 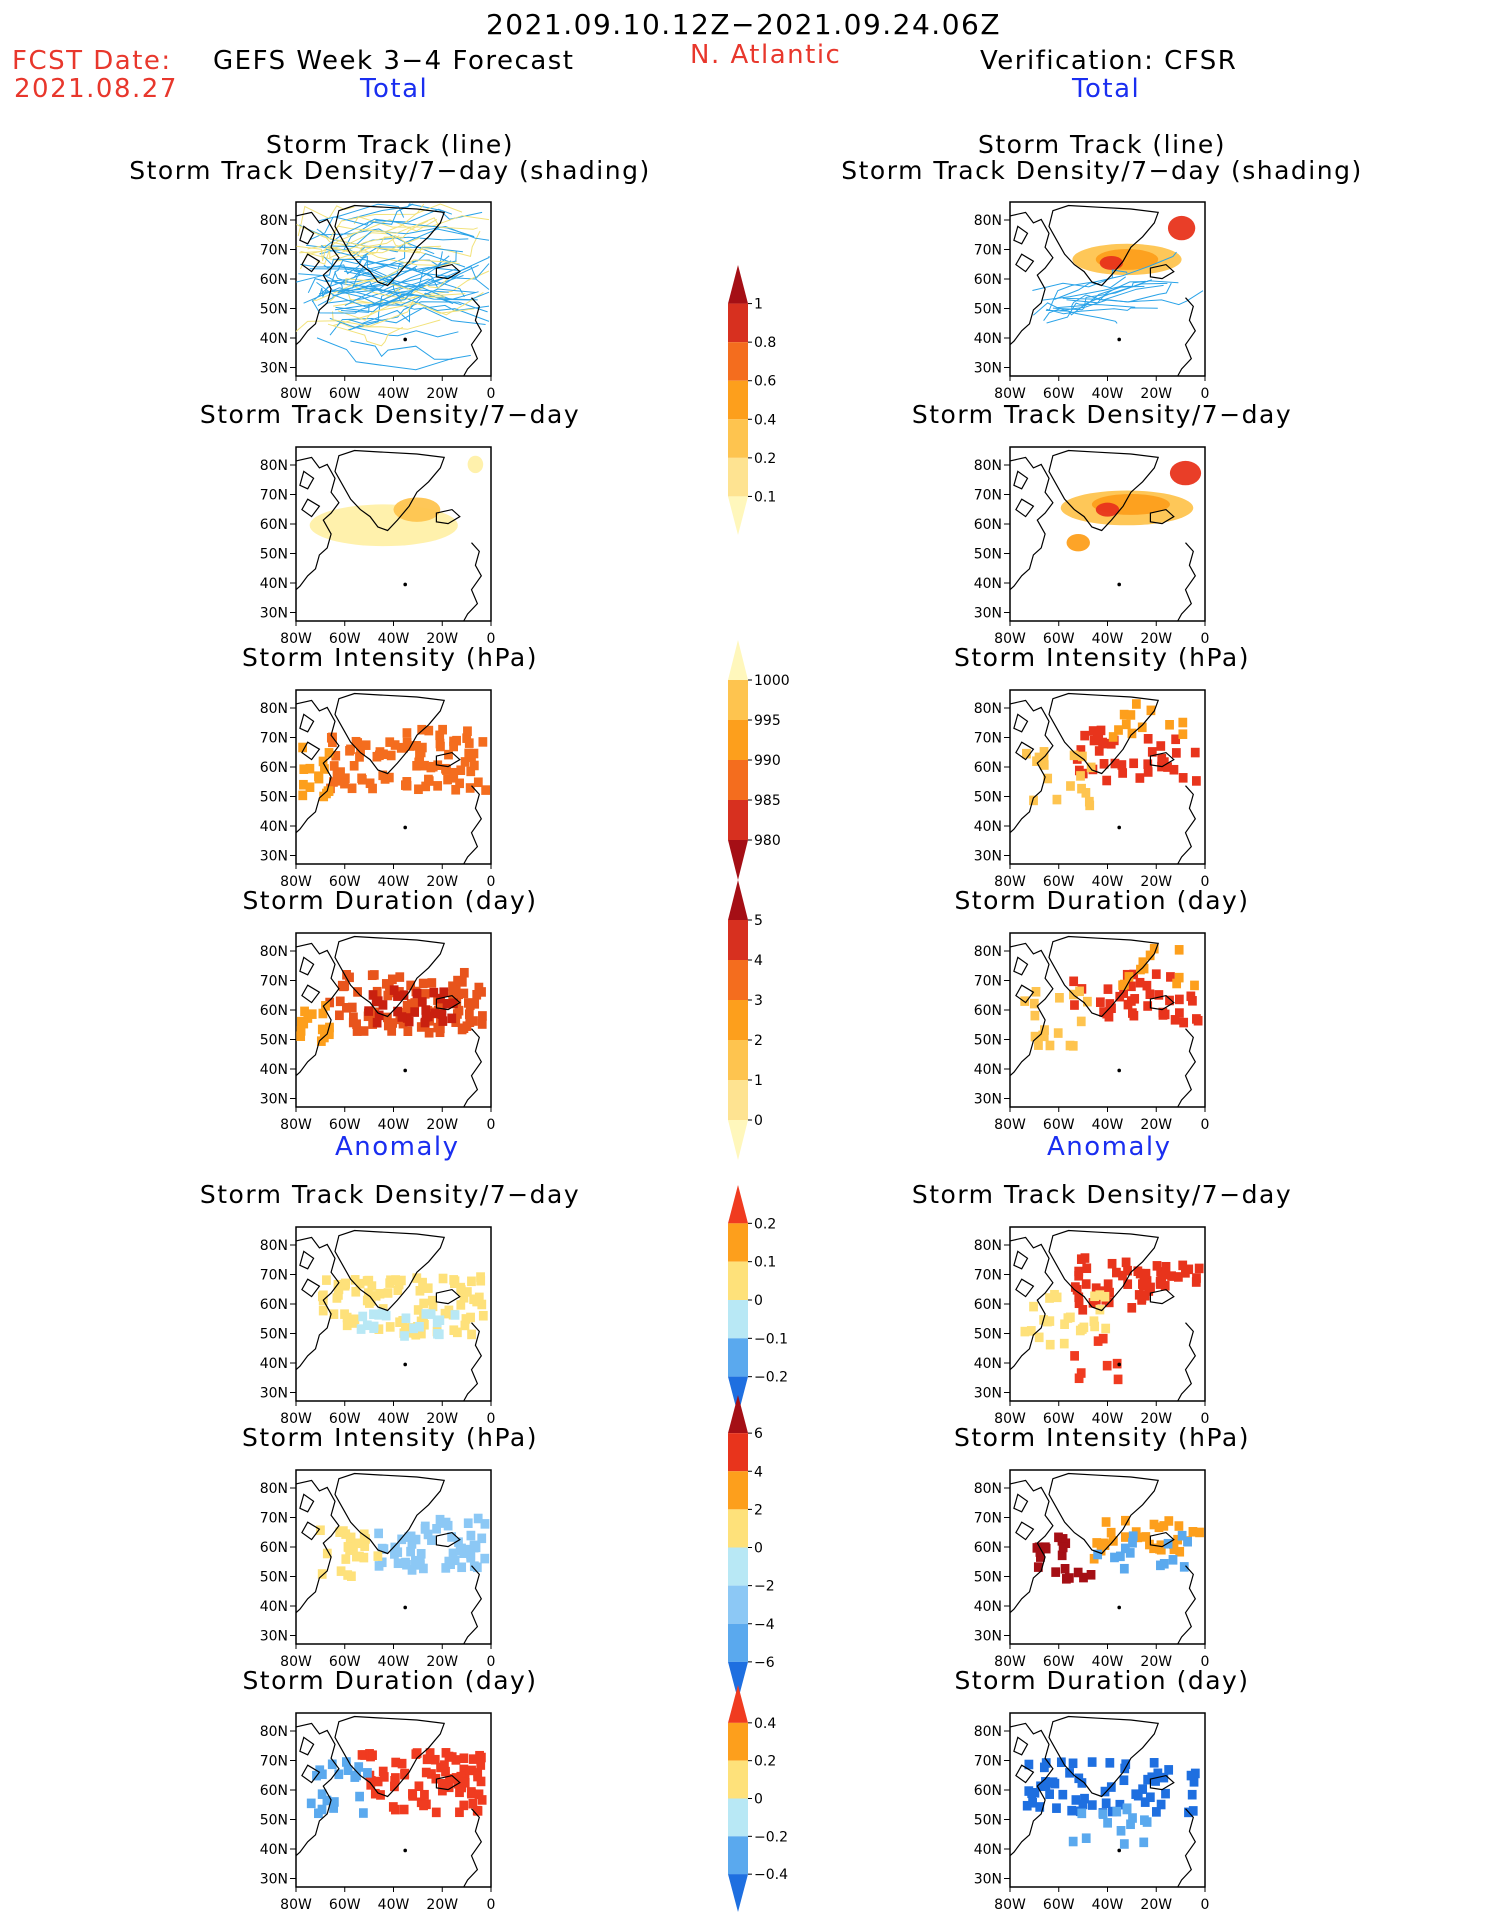 What do you see at coordinates (758, 1434) in the screenshot?
I see `colorbar-intensity_anom-label-0: 6` at bounding box center [758, 1434].